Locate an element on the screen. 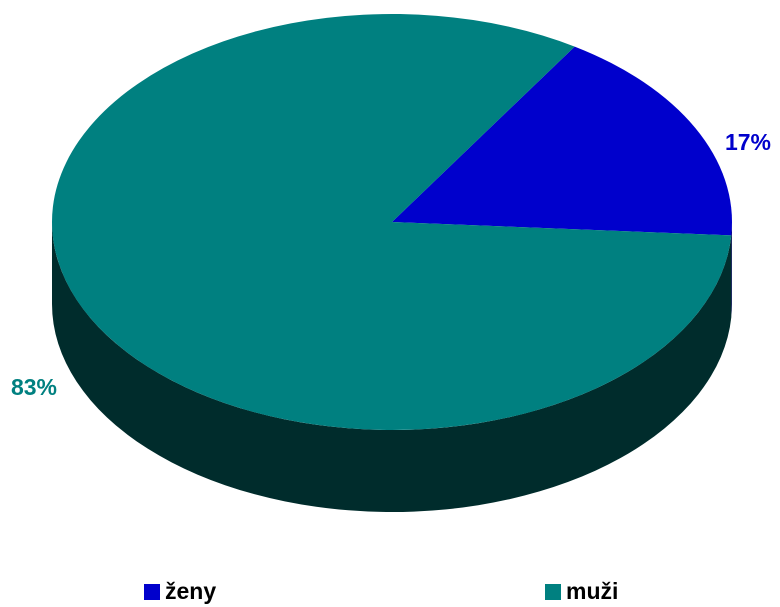 Image resolution: width=780 pixels, height=607 pixels. legend-swatch-muzi is located at coordinates (553, 591).